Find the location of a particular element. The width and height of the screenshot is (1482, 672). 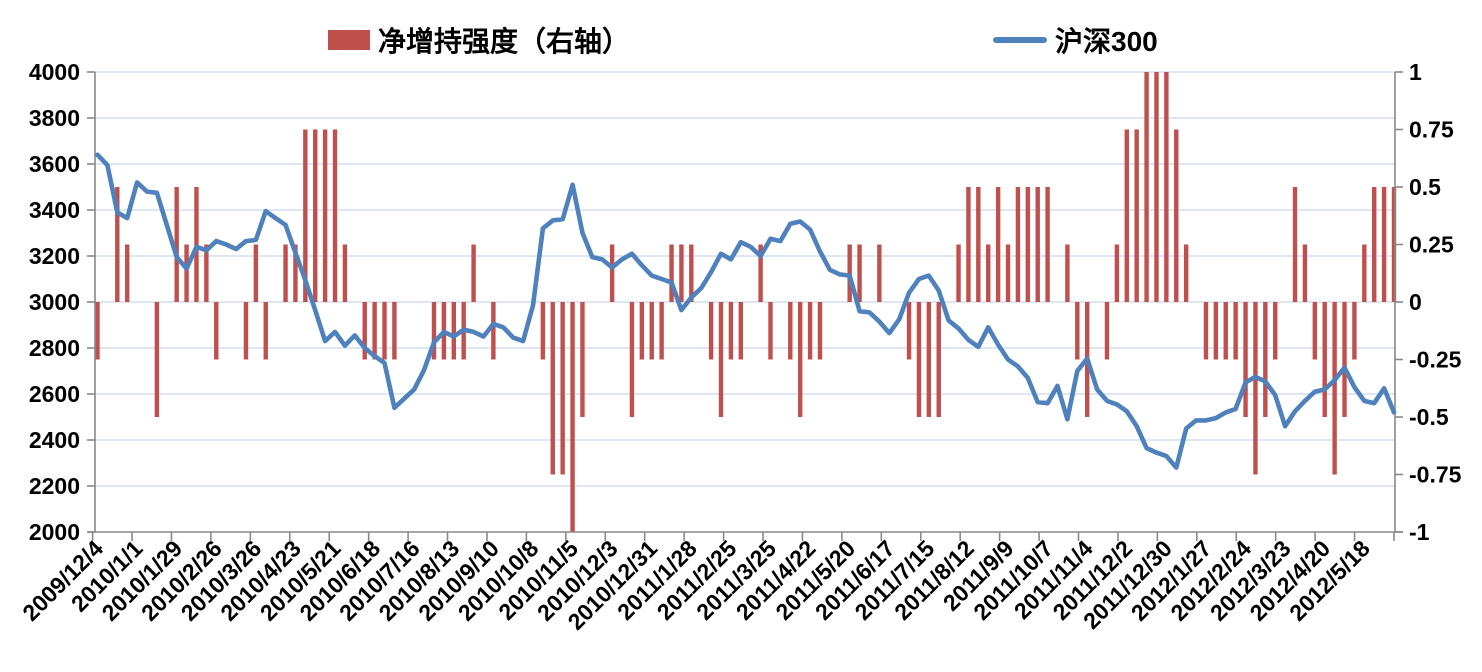

left-axis-label: 2600 is located at coordinates (54, 394).